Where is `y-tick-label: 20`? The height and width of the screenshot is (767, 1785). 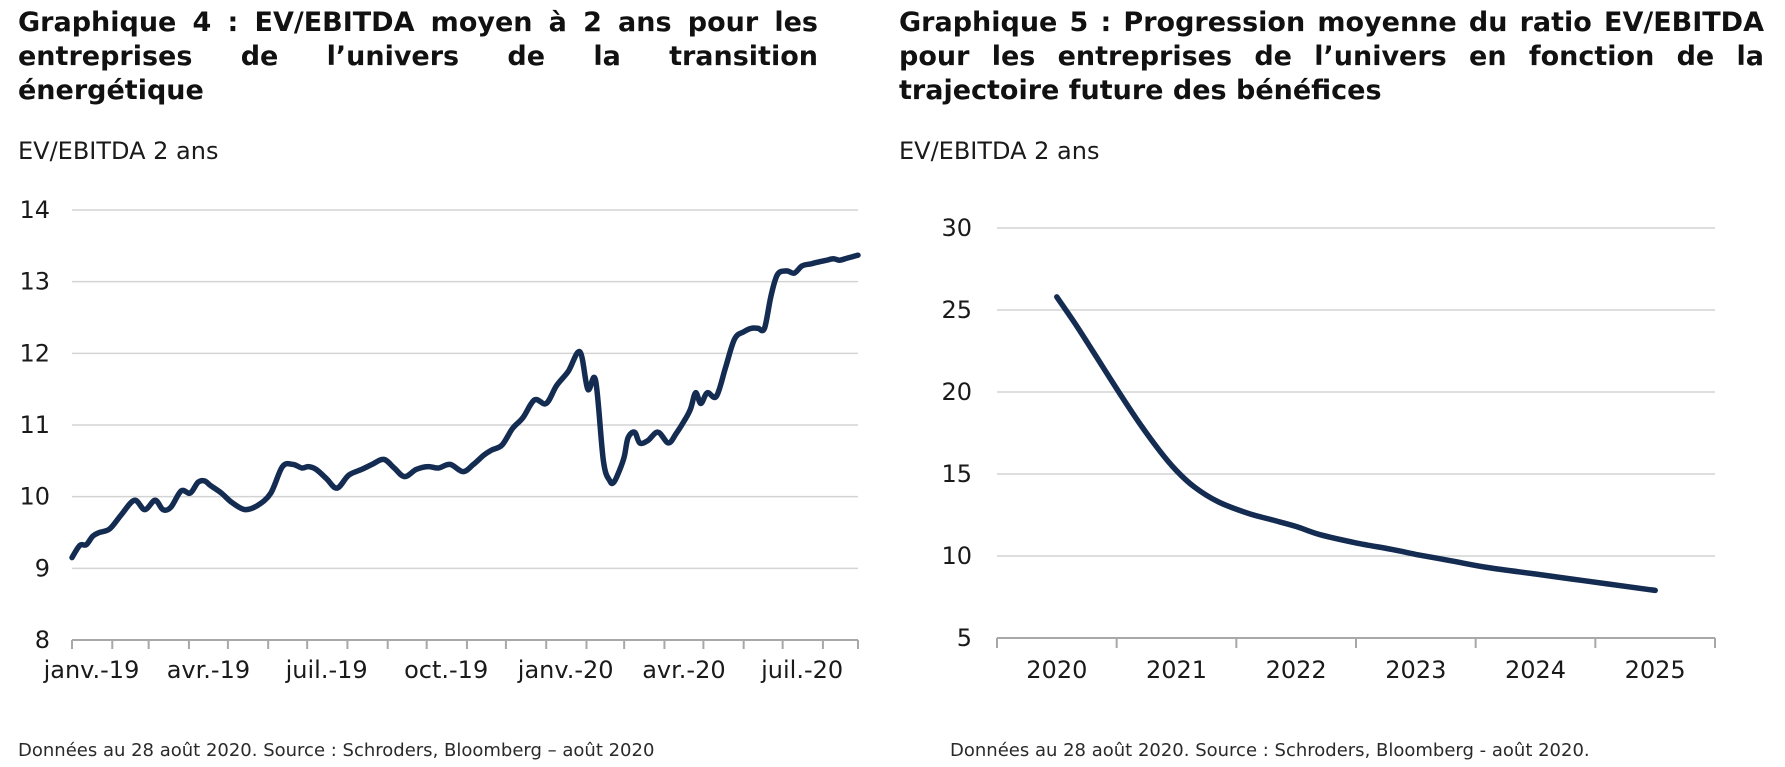
y-tick-label: 20 is located at coordinates (956, 392).